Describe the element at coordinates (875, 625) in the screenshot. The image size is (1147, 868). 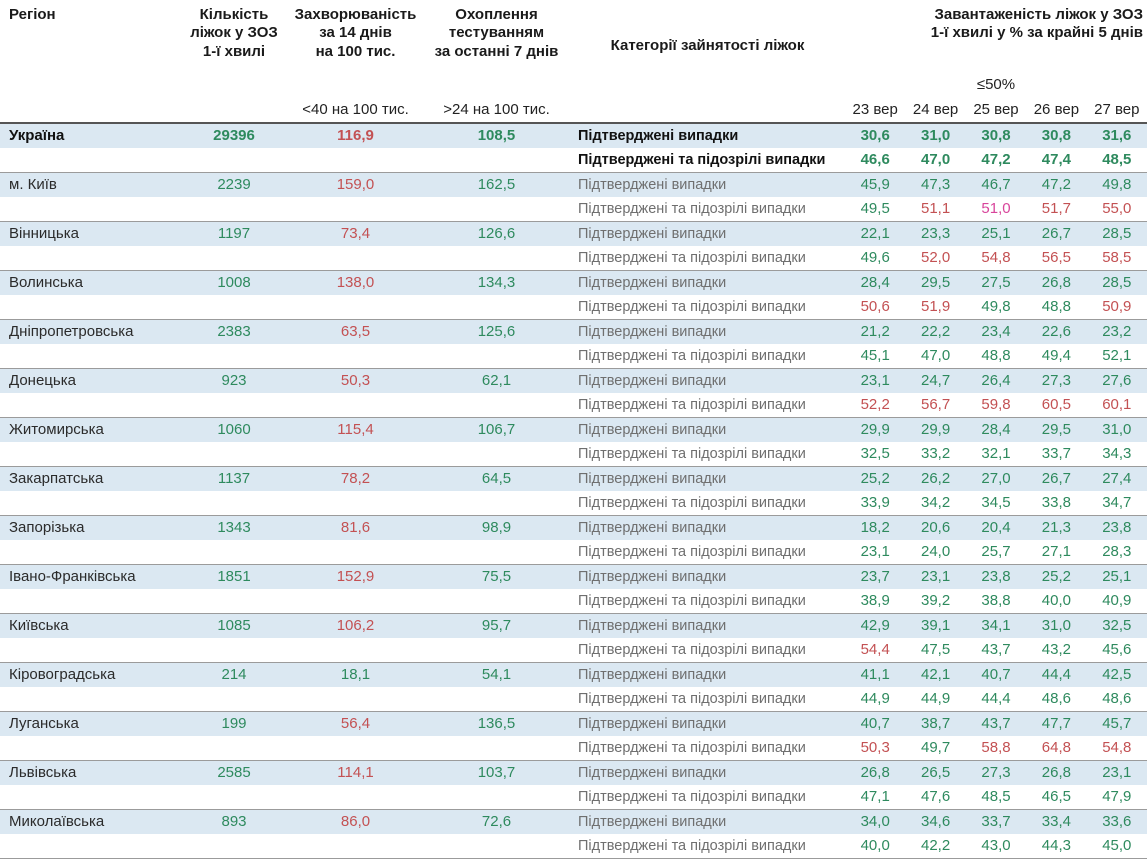
I see `load-value: 42,9` at that location.